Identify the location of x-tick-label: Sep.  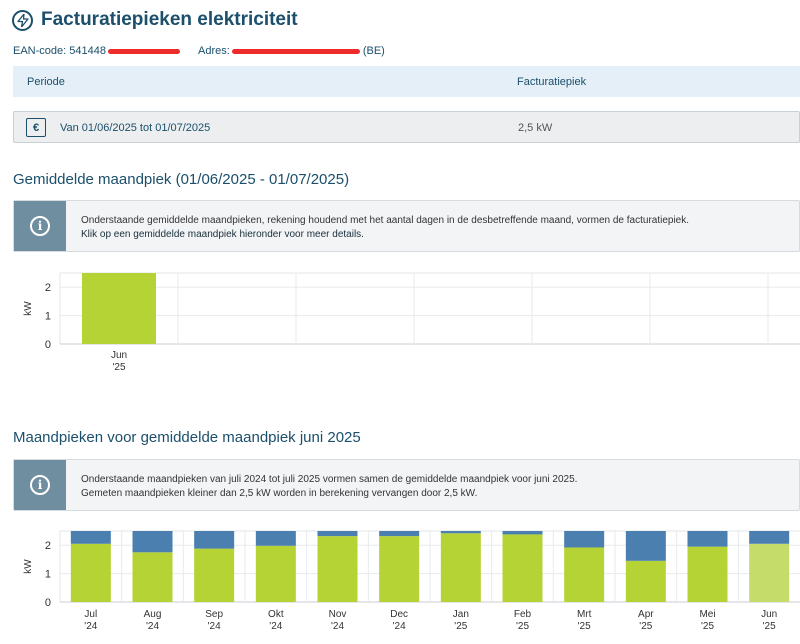
(214, 614).